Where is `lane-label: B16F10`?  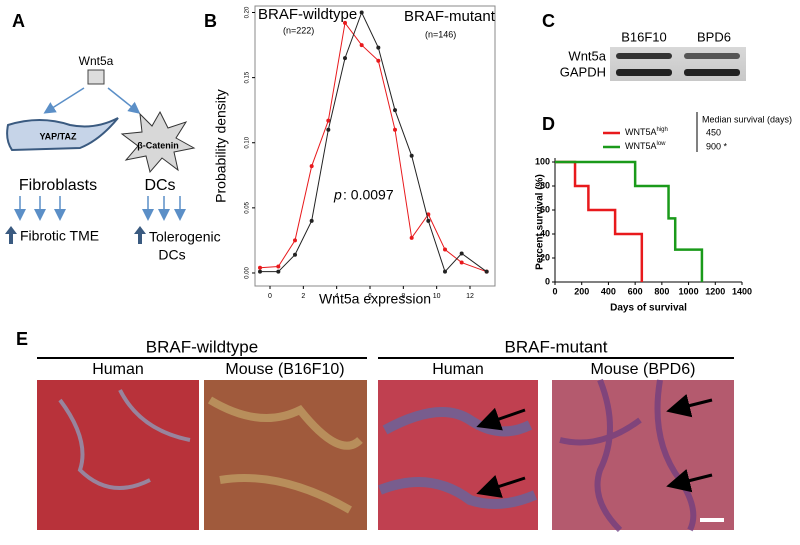
lane-label: B16F10 is located at coordinates (644, 36).